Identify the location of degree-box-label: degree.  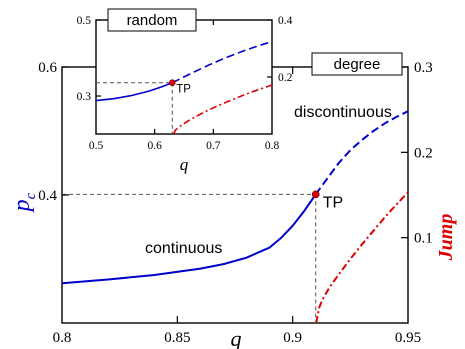
(357, 64).